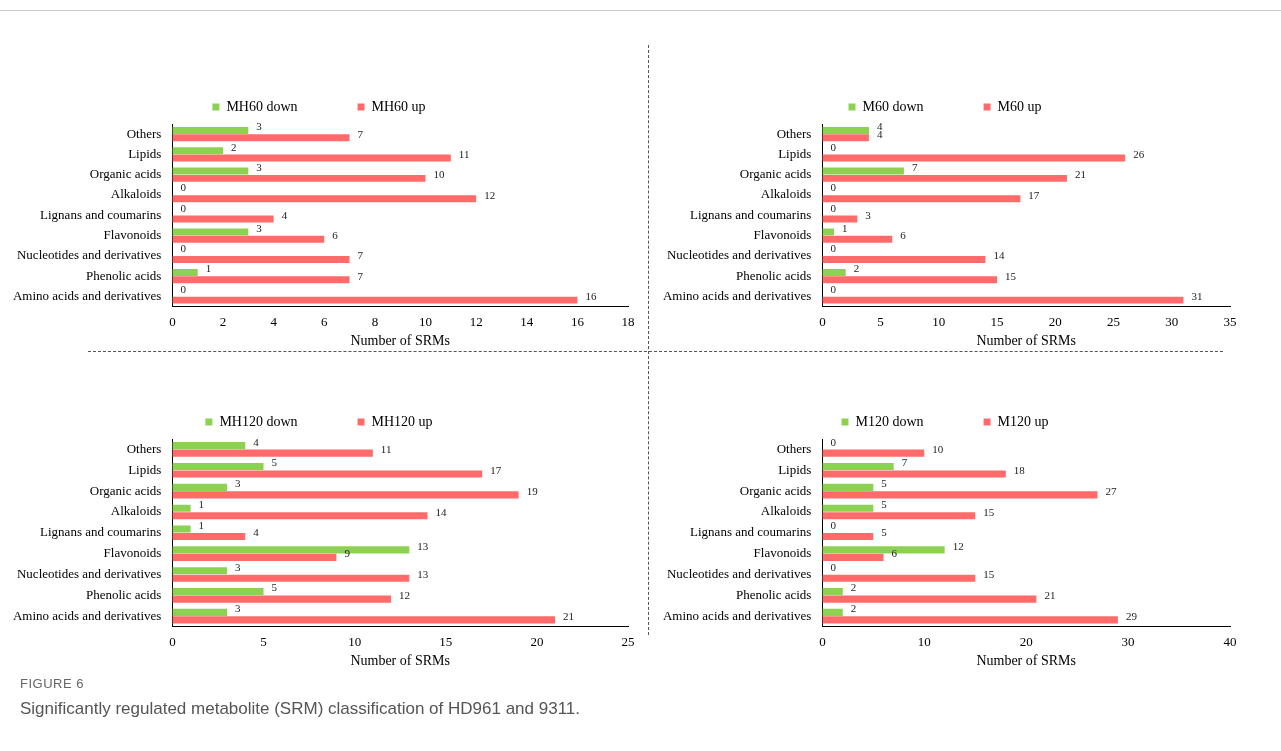 This screenshot has height=751, width=1281. Describe the element at coordinates (532, 490) in the screenshot. I see `data-label: 19` at that location.